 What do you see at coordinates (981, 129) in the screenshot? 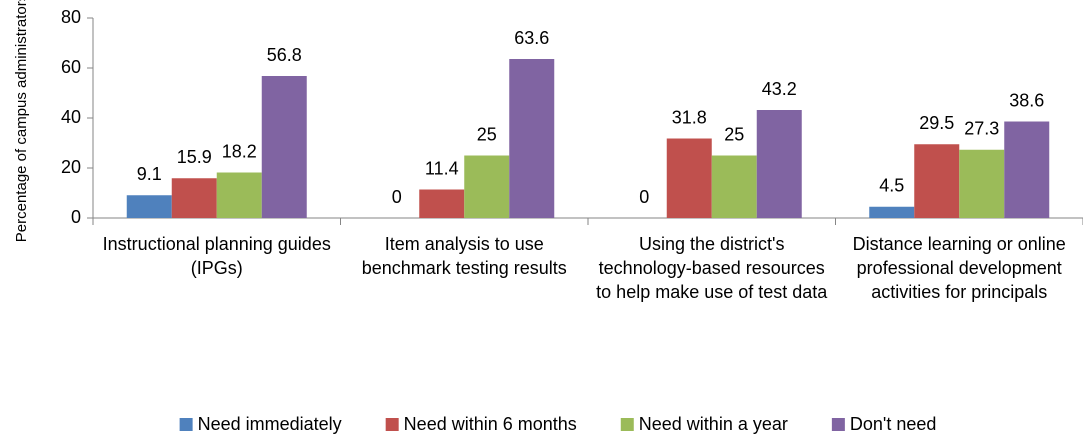
I see `data-label: 27.3` at bounding box center [981, 129].